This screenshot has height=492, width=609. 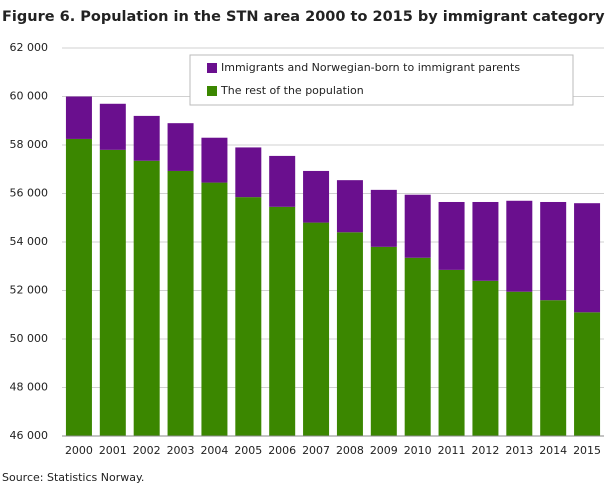 I want to click on legend-label: The rest of the population, so click(x=292, y=90).